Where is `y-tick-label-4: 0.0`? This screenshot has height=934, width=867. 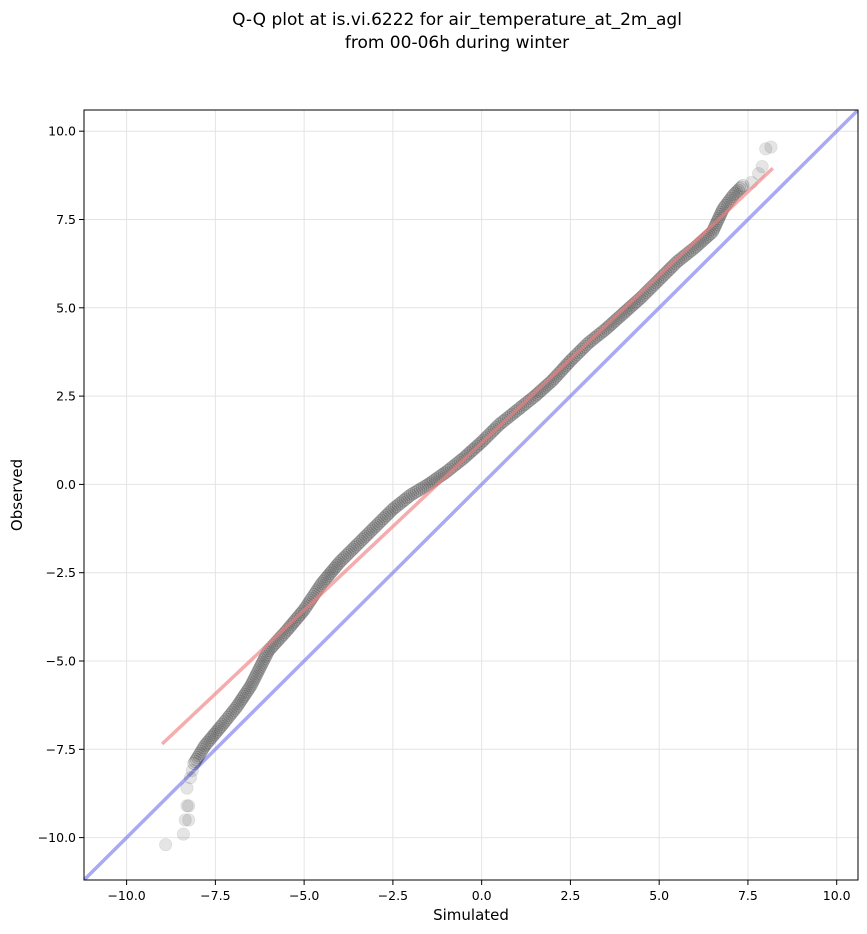 y-tick-label-4: 0.0 is located at coordinates (66, 484).